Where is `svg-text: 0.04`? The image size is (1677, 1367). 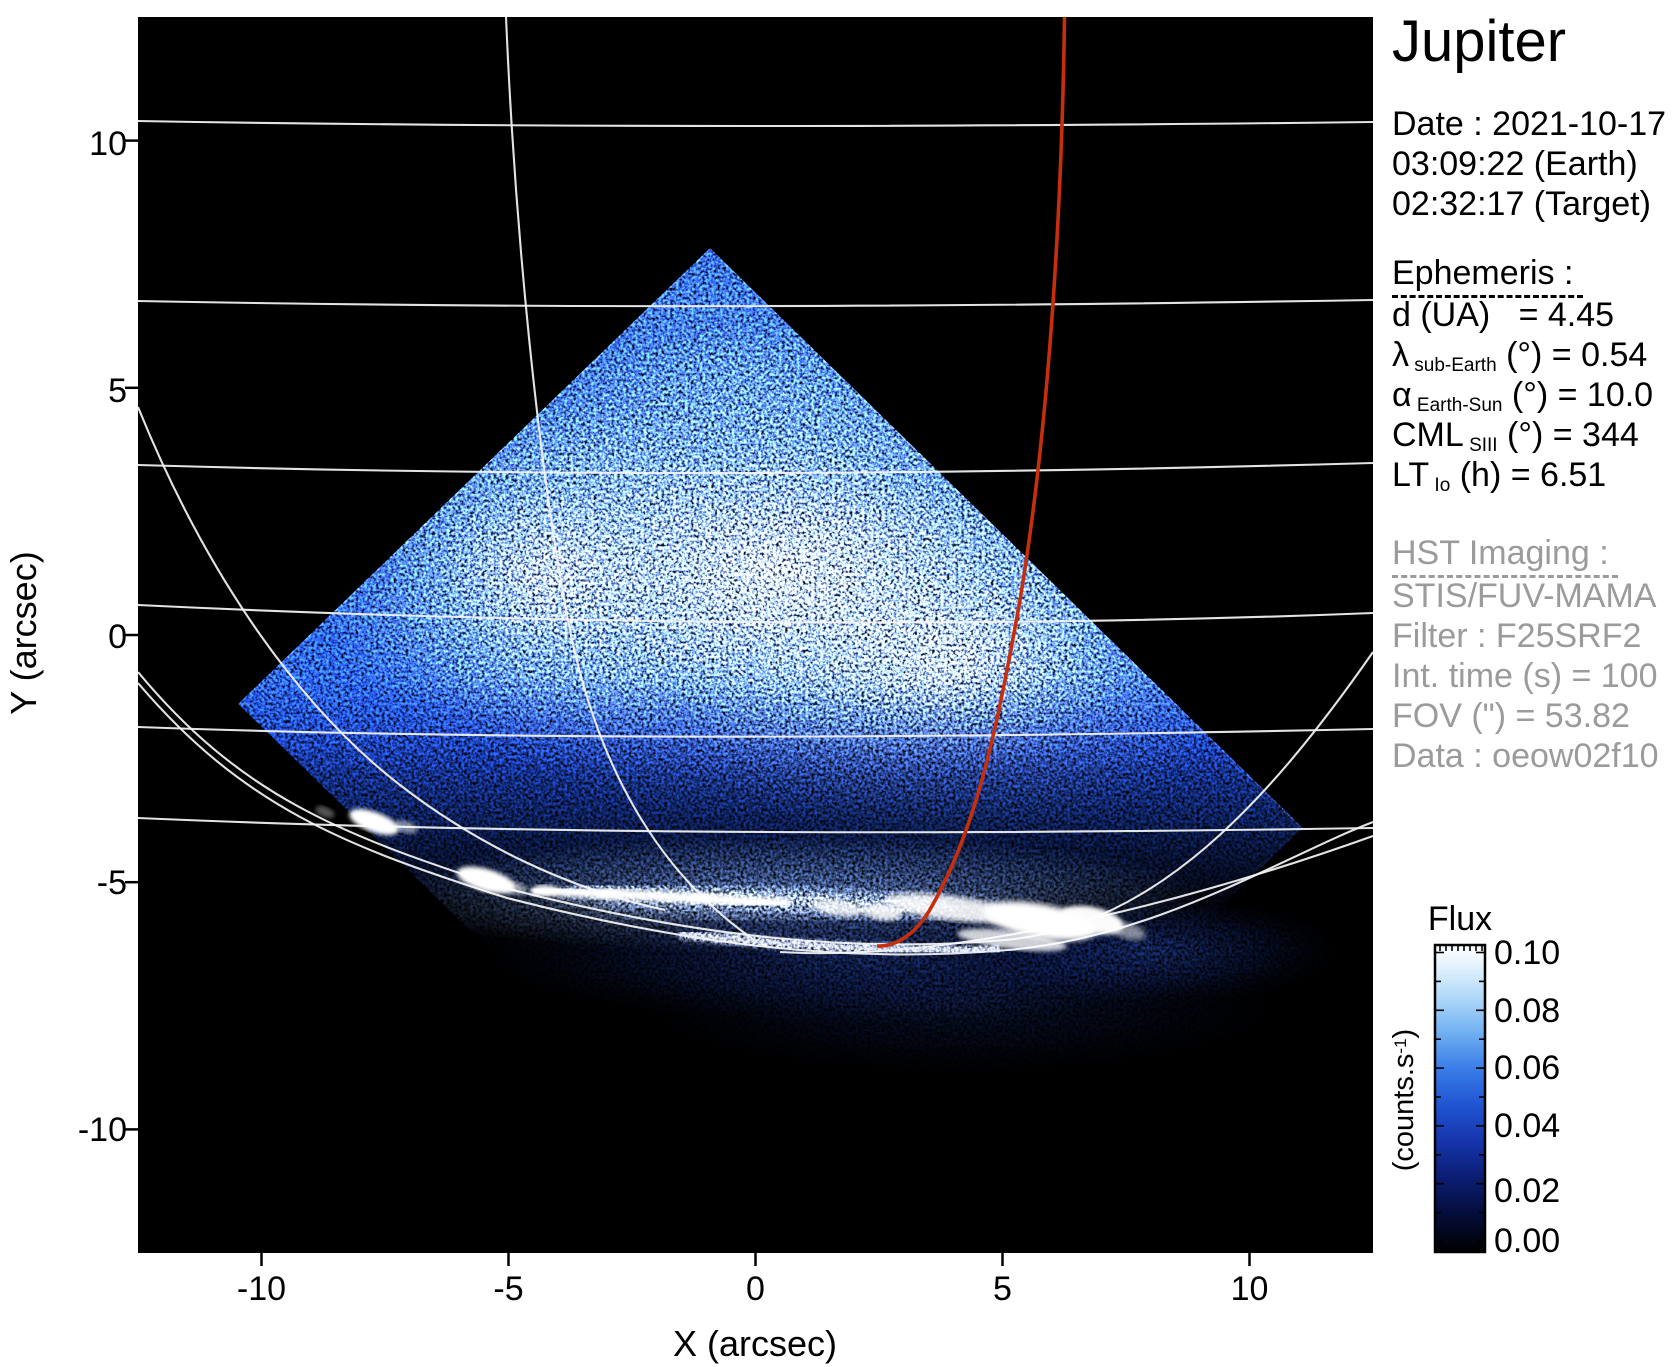
svg-text: 0.04 is located at coordinates (1527, 1126).